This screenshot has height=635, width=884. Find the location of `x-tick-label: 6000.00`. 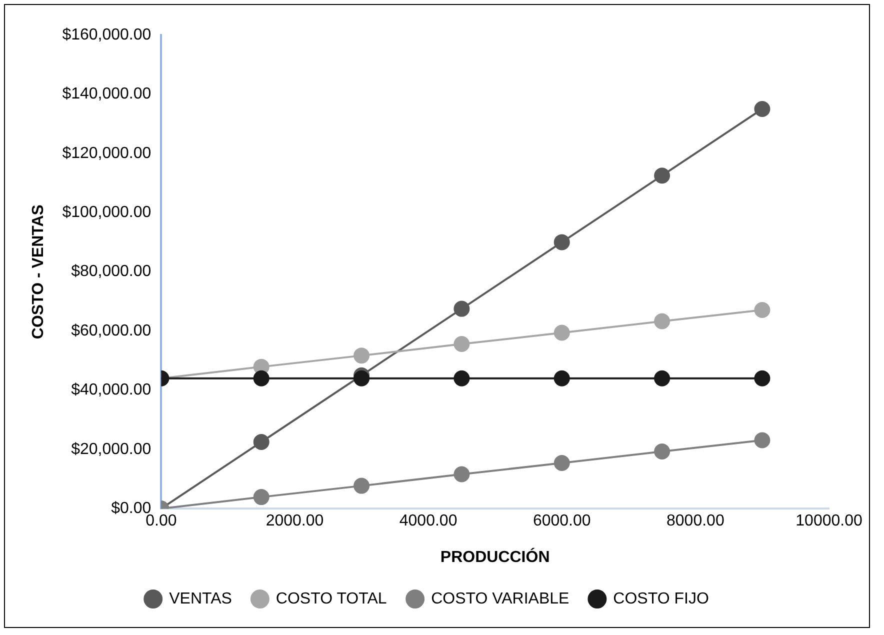

x-tick-label: 6000.00 is located at coordinates (561, 521).